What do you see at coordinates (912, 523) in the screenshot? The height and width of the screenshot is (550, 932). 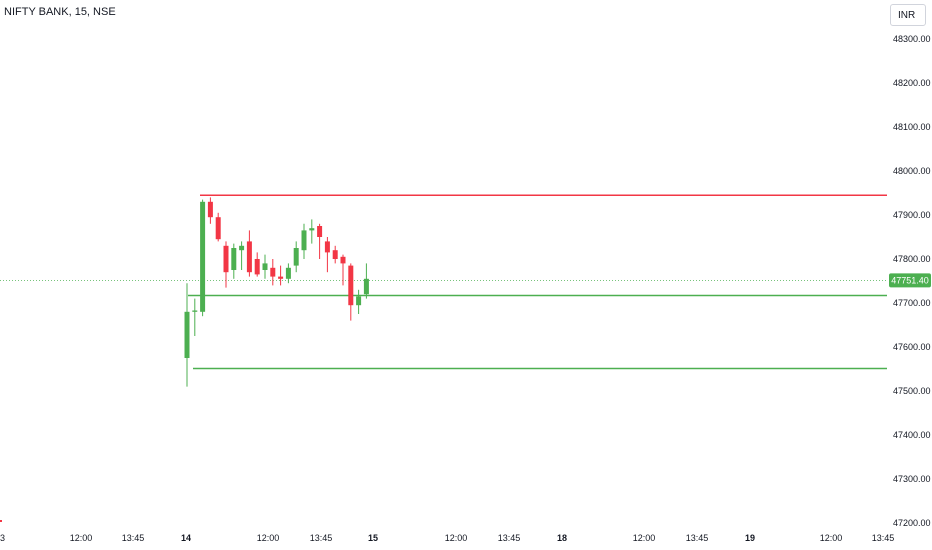 I see `y-tick-label: 47200.00` at bounding box center [912, 523].